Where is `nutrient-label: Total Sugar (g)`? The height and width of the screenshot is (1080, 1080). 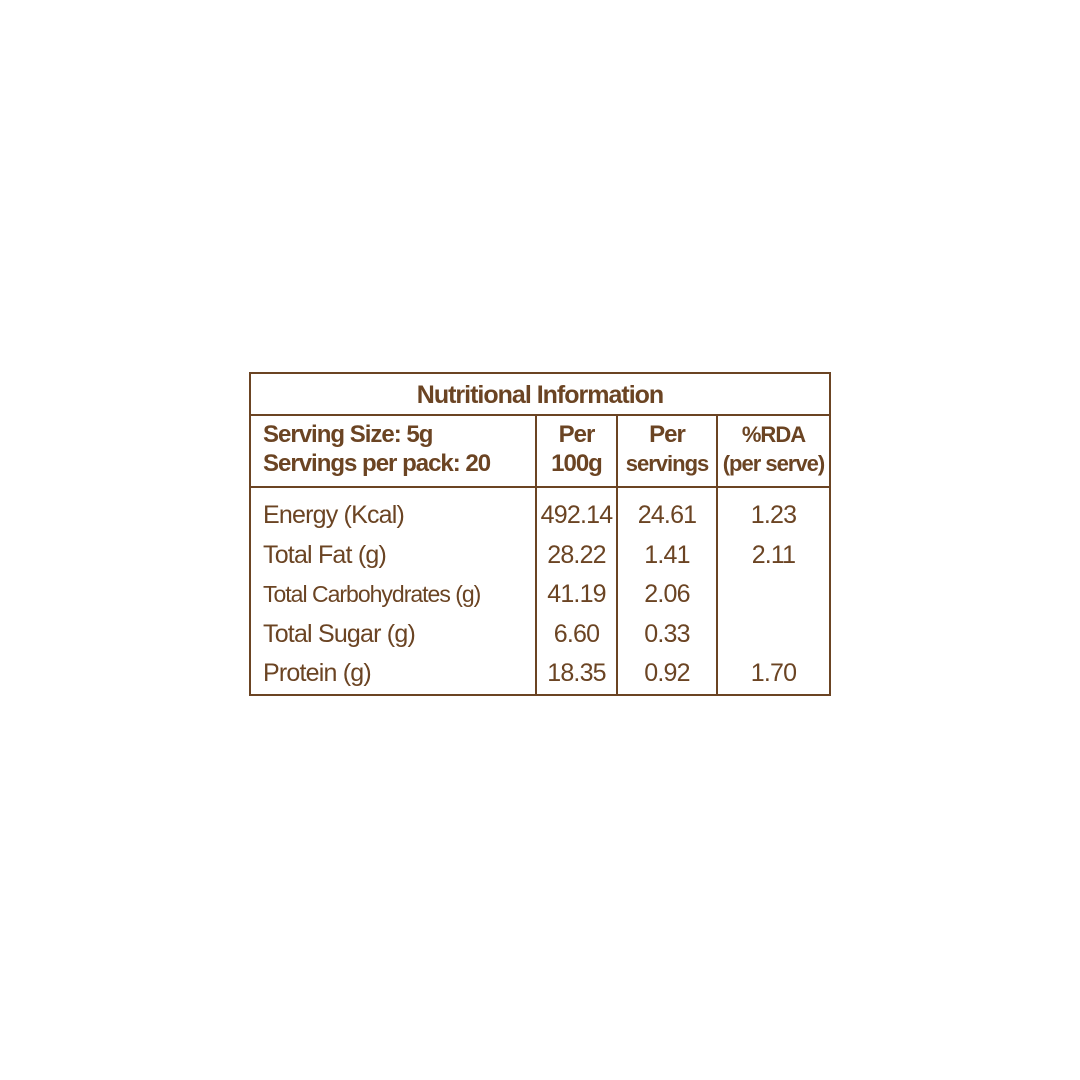
nutrient-label: Total Sugar (g) is located at coordinates (339, 633).